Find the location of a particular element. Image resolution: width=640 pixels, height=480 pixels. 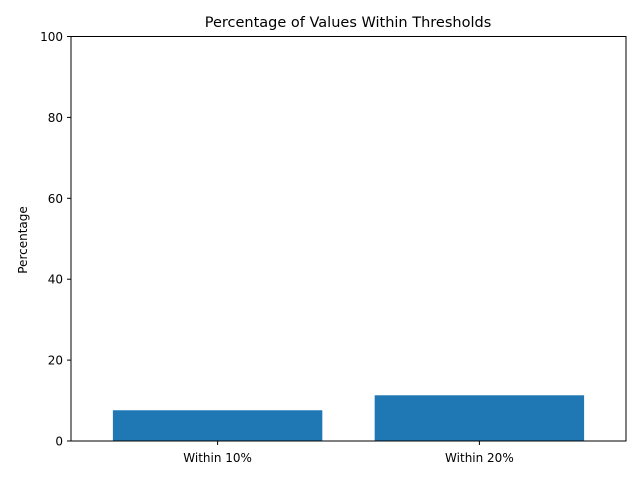

x-tick-label-1: Within 20% is located at coordinates (479, 458).